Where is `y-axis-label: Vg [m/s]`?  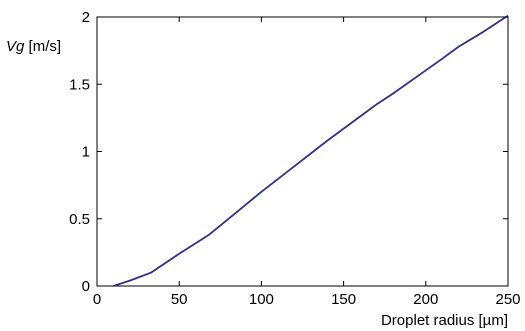 y-axis-label: Vg [m/s] is located at coordinates (33, 46).